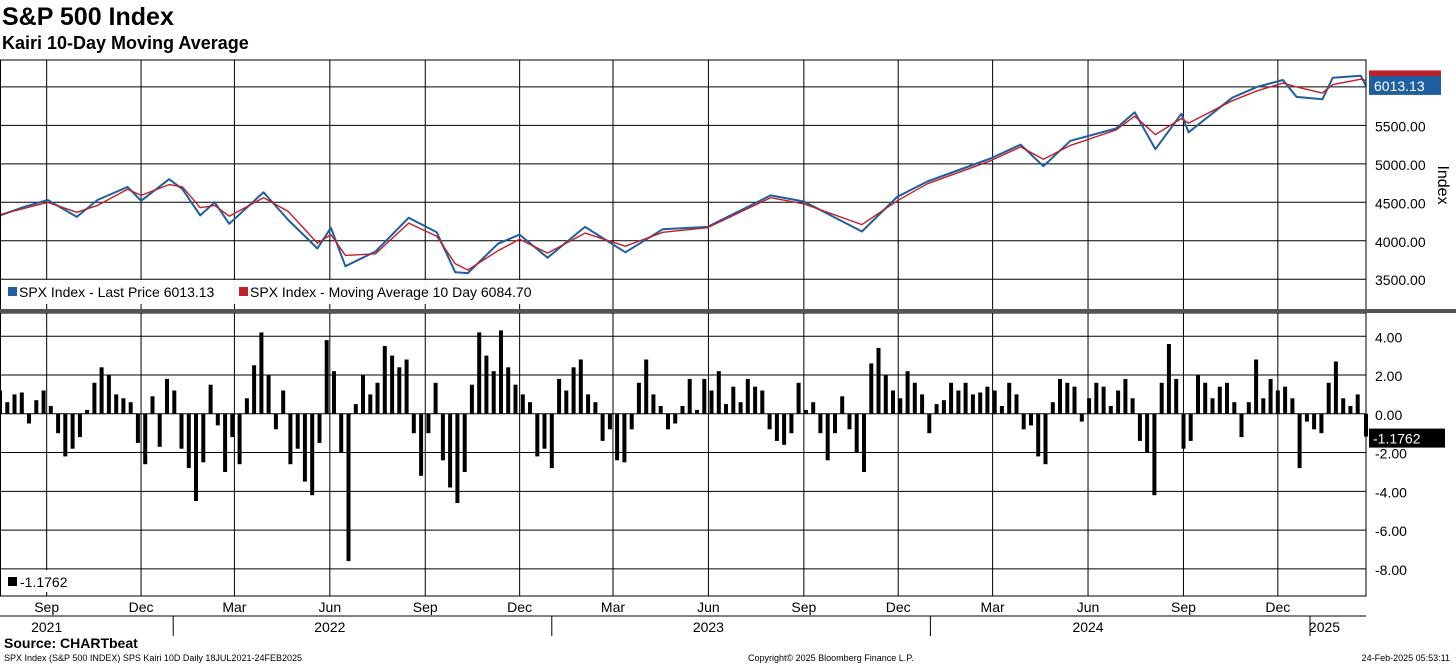 This screenshot has height=665, width=1456. What do you see at coordinates (46, 627) in the screenshot?
I see `year-tick-label: 2021` at bounding box center [46, 627].